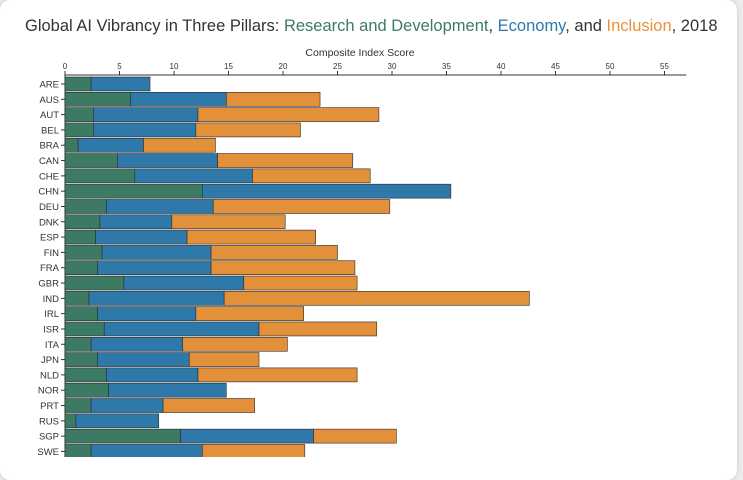 The height and width of the screenshot is (480, 743). Describe the element at coordinates (50, 130) in the screenshot. I see `category-label: BEL` at that location.